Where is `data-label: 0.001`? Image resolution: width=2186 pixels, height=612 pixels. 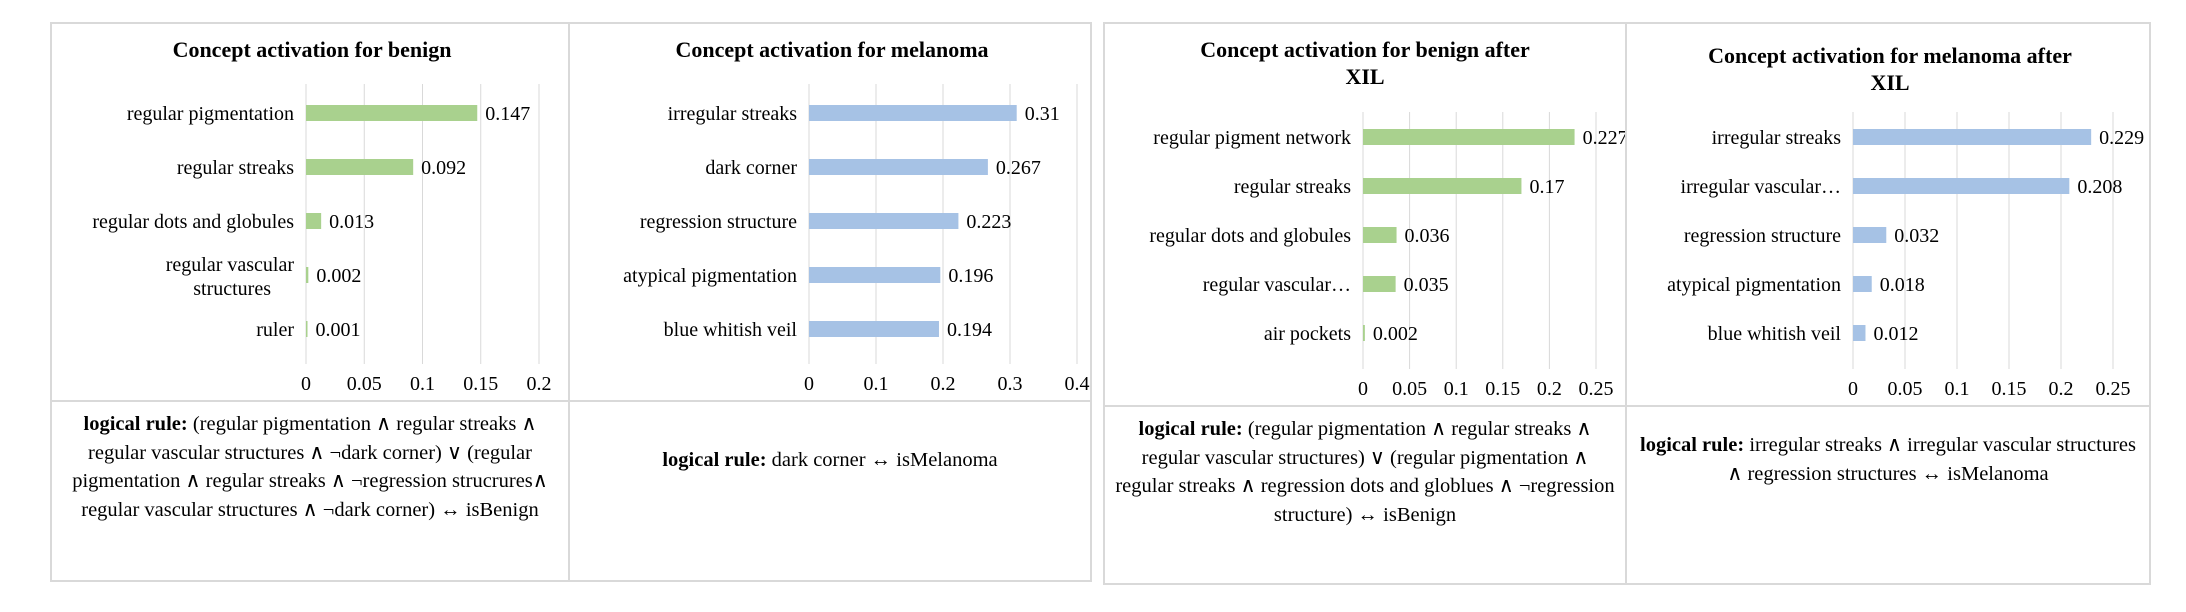
data-label: 0.001 is located at coordinates (338, 330).